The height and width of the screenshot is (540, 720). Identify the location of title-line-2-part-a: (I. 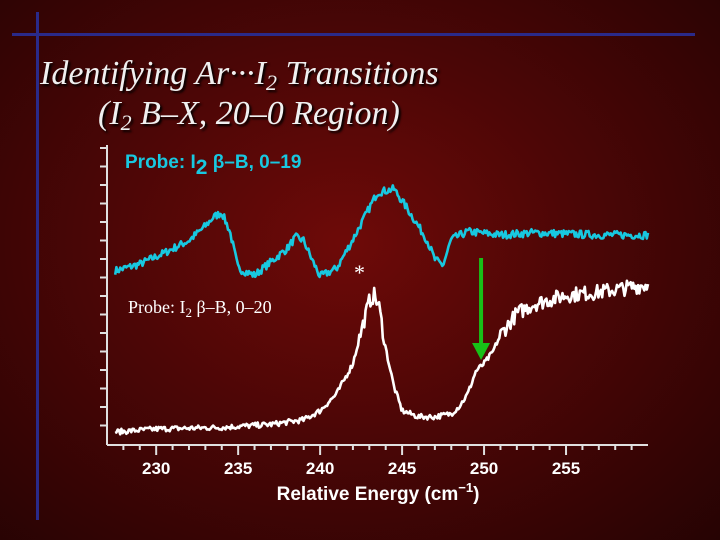
(109, 113).